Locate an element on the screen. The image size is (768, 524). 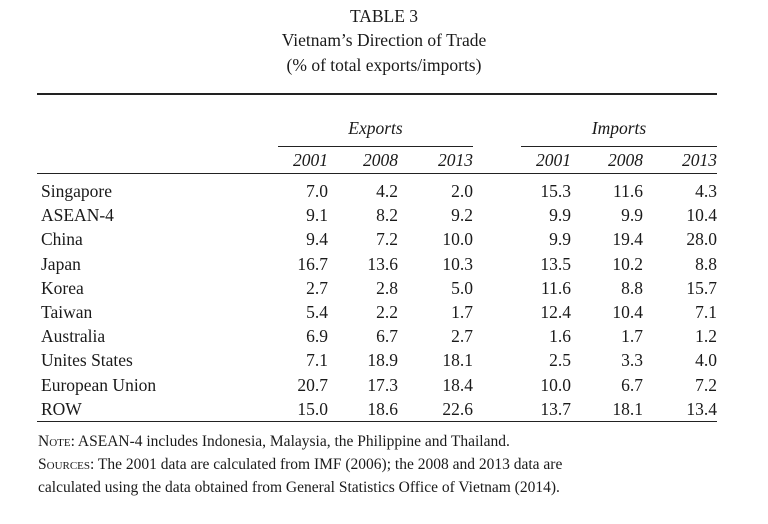
table-cell: 2.5 is located at coordinates (560, 360).